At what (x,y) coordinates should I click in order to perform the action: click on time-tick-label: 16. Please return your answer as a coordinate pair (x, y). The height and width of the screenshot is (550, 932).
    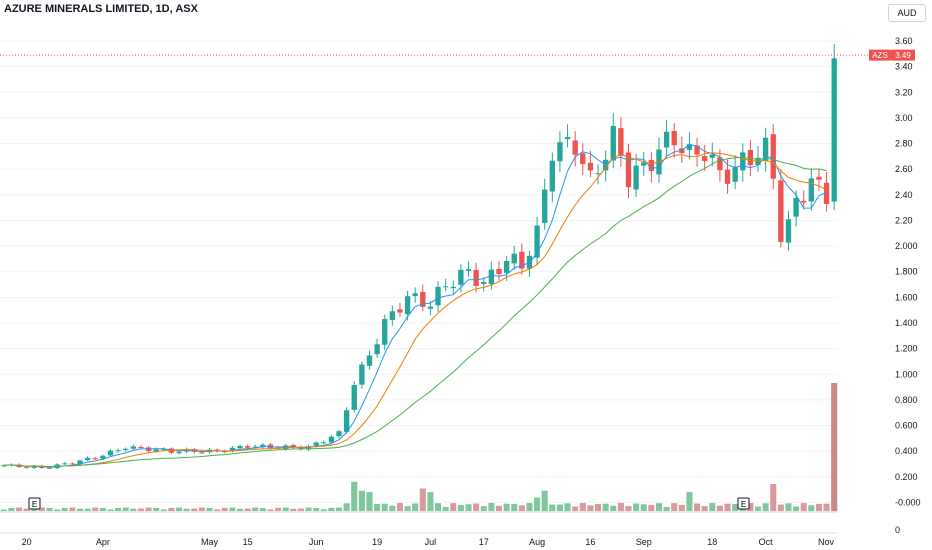
    Looking at the image, I should click on (590, 542).